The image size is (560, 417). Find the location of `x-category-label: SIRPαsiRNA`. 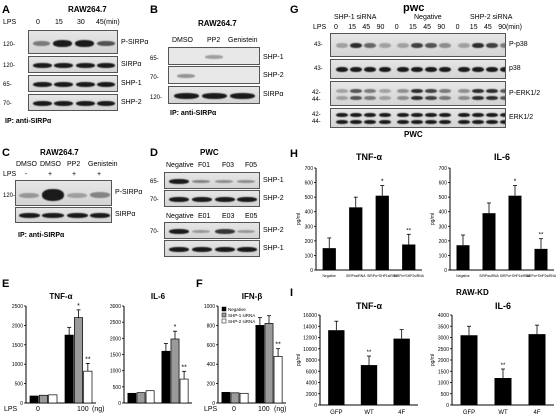

x-category-label: SIRPαsiRNA is located at coordinates (489, 276).